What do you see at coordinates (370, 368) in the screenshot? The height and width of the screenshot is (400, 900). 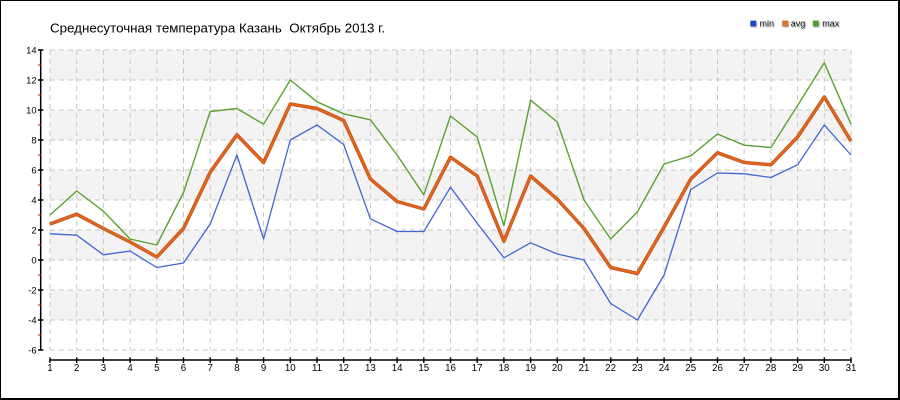 I see `svg-text: 13` at bounding box center [370, 368].